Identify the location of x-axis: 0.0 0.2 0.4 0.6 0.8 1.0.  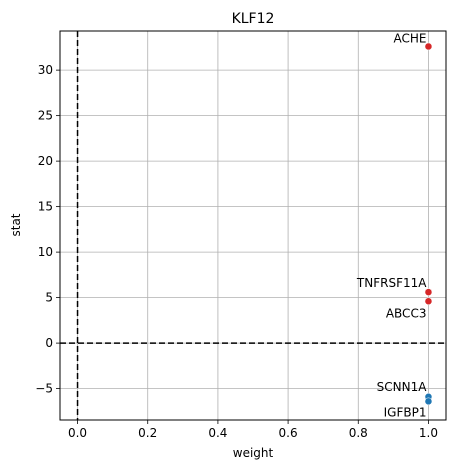
(253, 430).